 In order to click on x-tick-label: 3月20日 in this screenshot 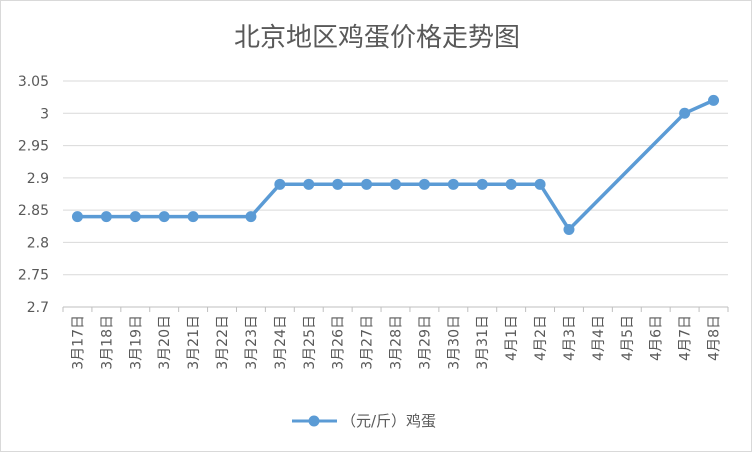, I will do `click(165, 342)`.